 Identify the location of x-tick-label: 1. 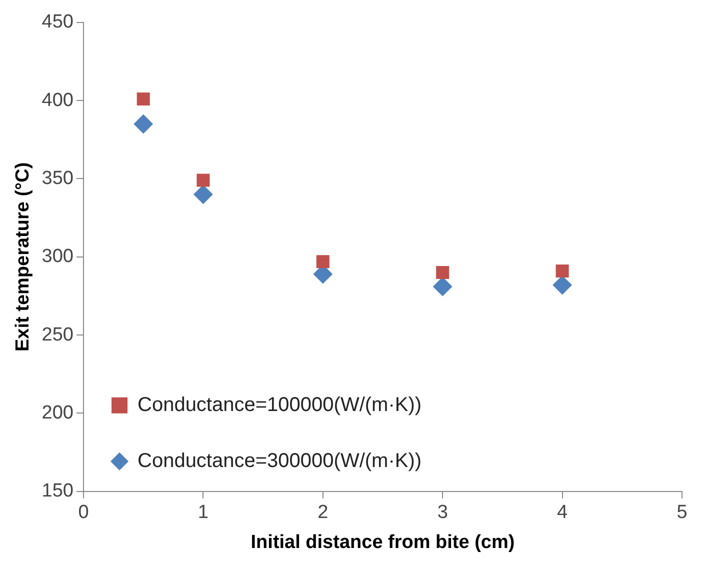
(203, 513).